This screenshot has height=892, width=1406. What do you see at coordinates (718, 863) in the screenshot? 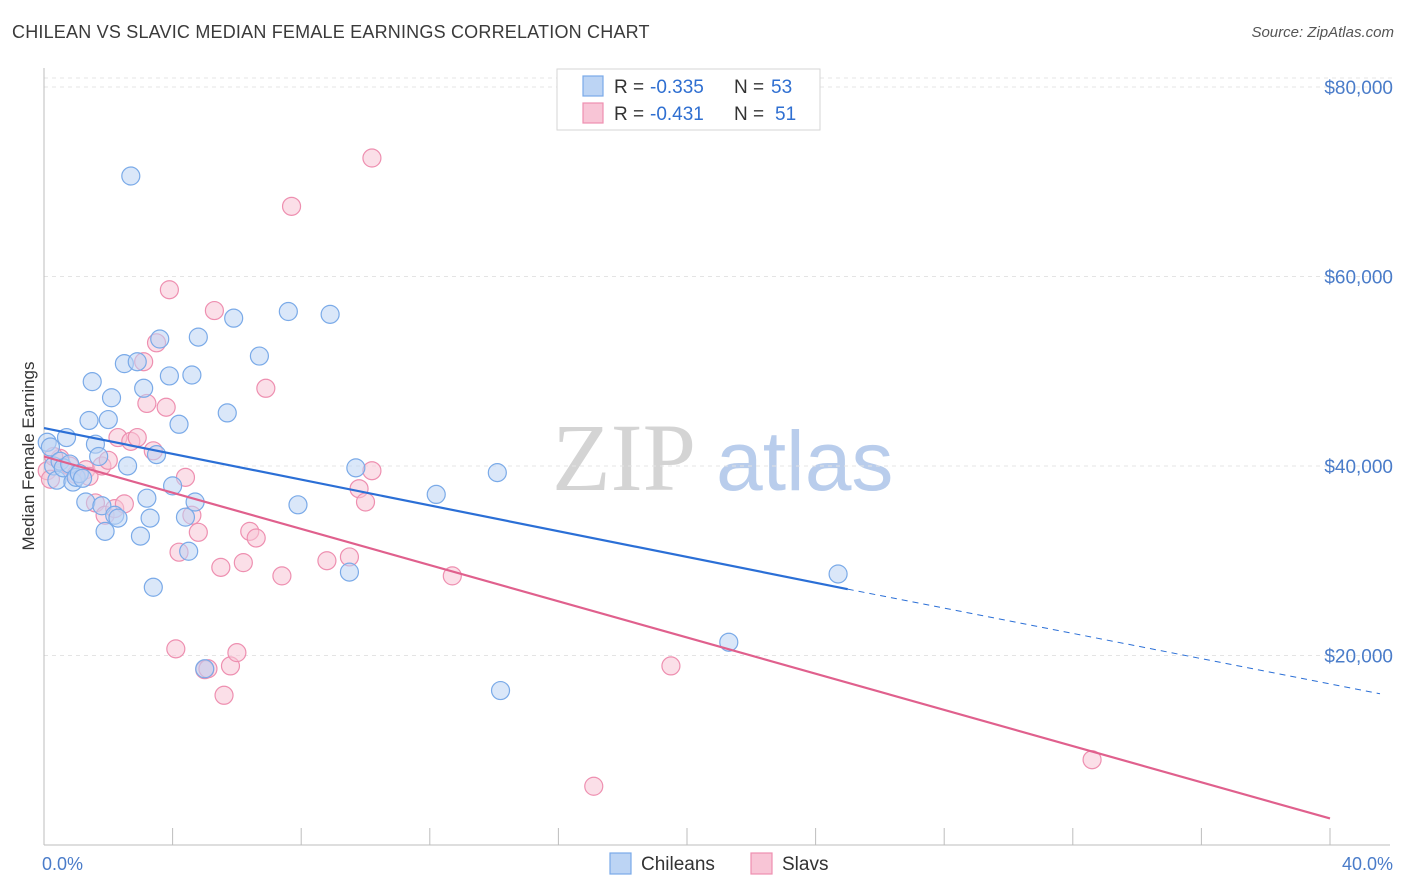
I see `legend-bottom: Chileans Slavs` at bounding box center [718, 863].